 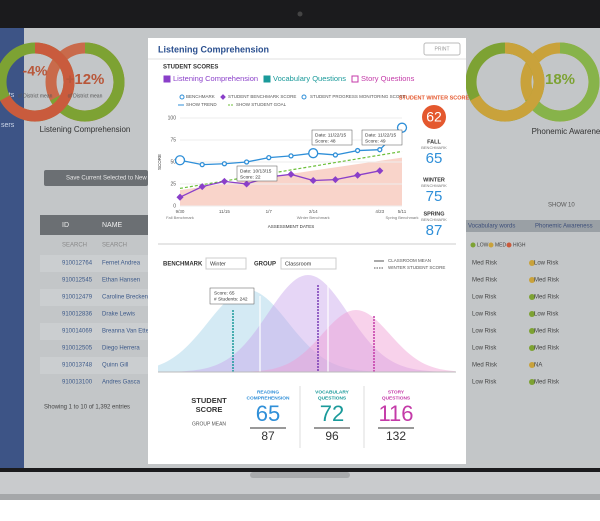 I want to click on print-button, so click(x=442, y=49).